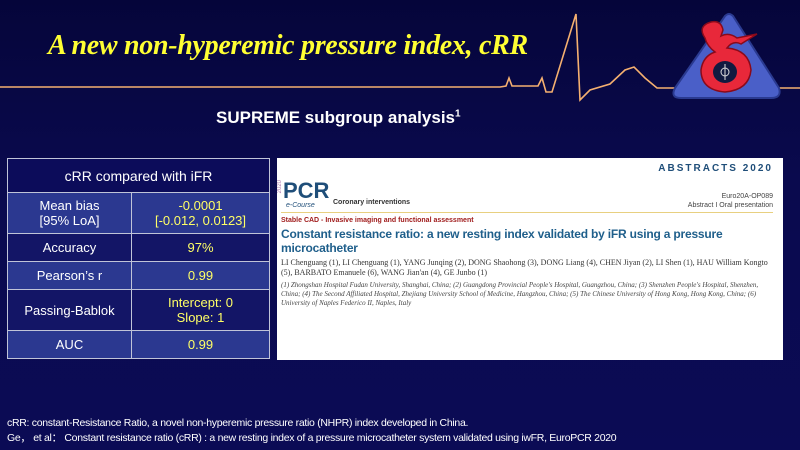 The image size is (800, 450). I want to click on row-label: Passing-Bablok, so click(69, 310).